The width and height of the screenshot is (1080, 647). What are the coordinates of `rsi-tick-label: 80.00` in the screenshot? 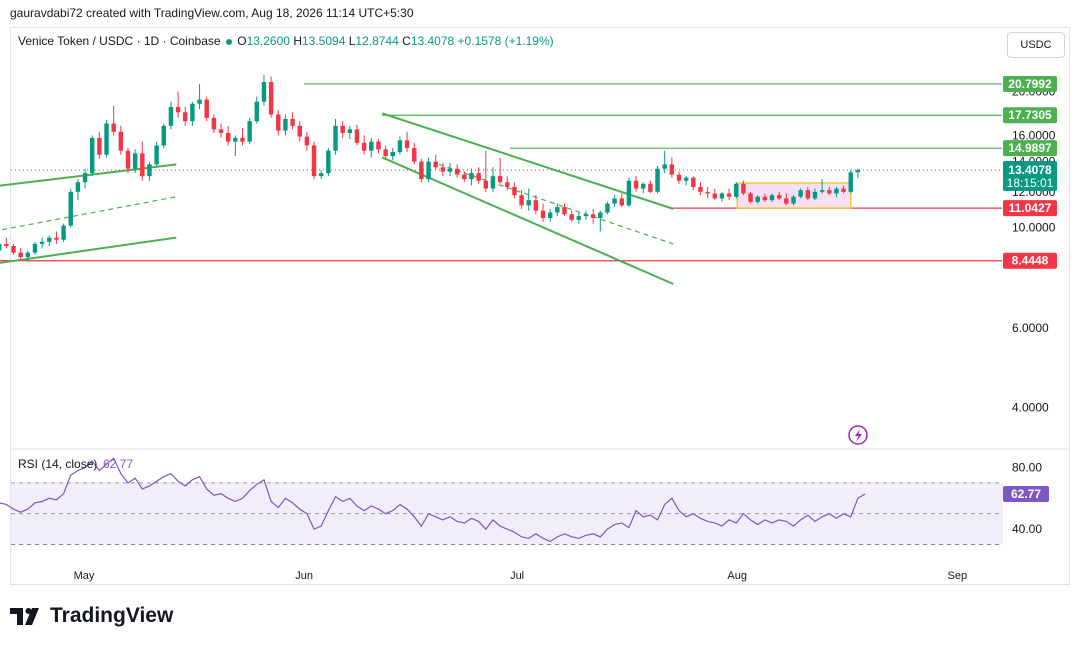 It's located at (1027, 467).